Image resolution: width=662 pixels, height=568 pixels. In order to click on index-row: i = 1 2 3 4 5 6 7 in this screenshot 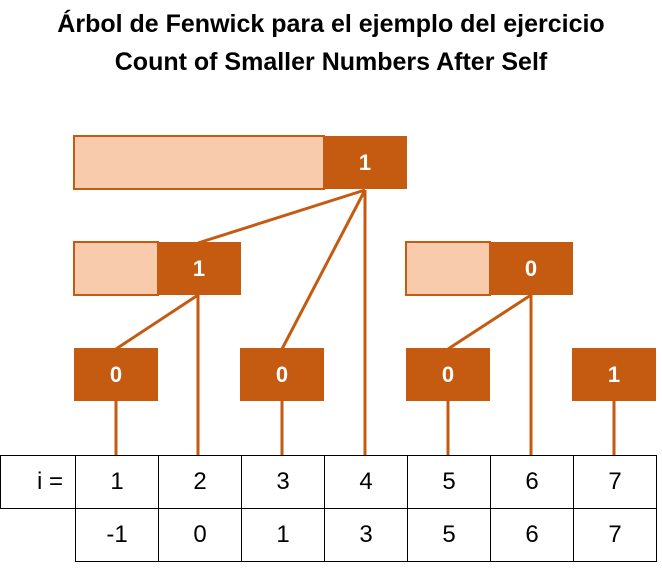, I will do `click(328, 482)`.